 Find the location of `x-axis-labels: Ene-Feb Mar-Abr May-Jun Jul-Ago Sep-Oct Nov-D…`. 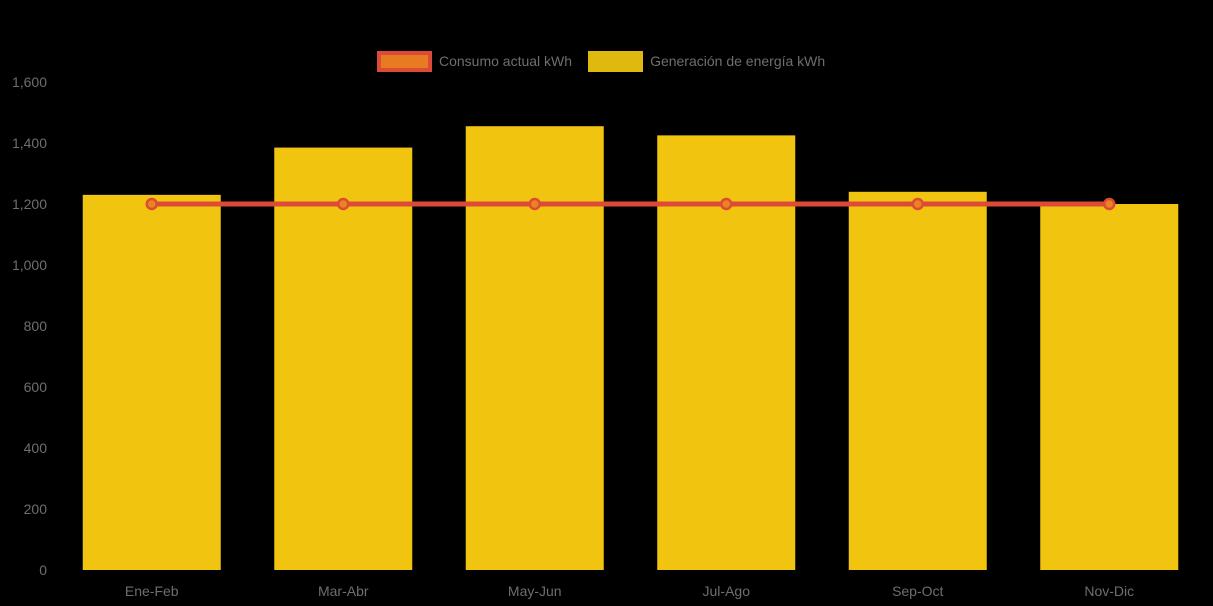

x-axis-labels: Ene-Feb Mar-Abr May-Jun Jul-Ago Sep-Oct Nov-D… is located at coordinates (629, 591).